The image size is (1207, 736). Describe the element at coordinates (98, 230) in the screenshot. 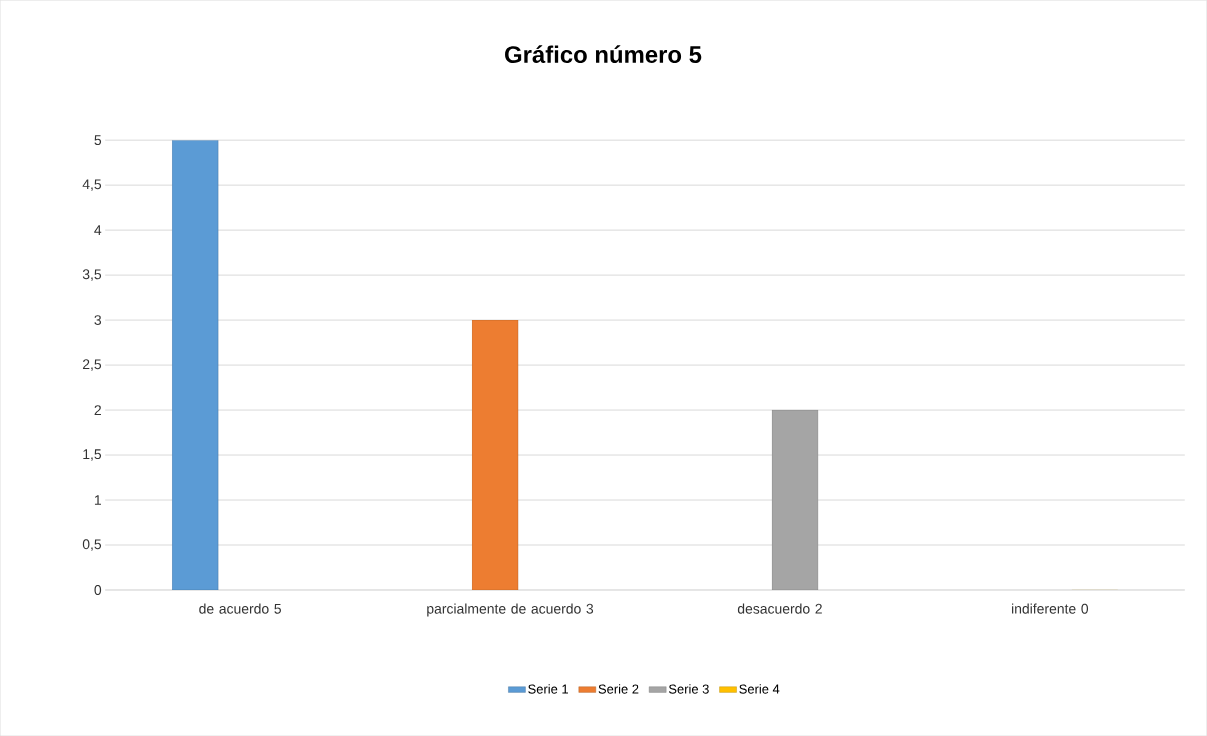

I see `y-tick-label: 4` at that location.